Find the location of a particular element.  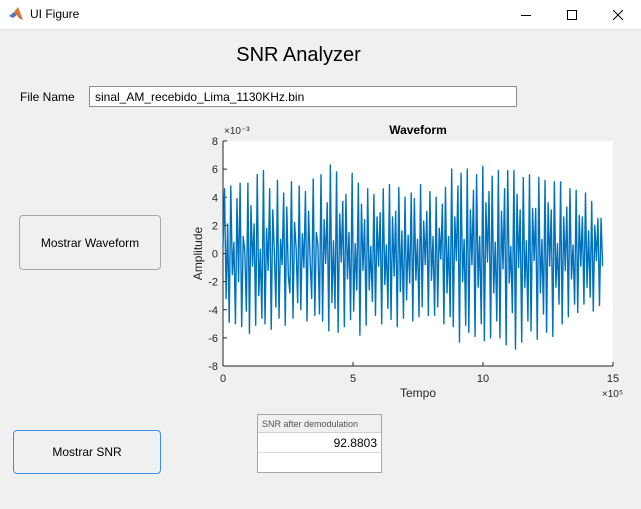

y-tick-label: 6 is located at coordinates (215, 170).